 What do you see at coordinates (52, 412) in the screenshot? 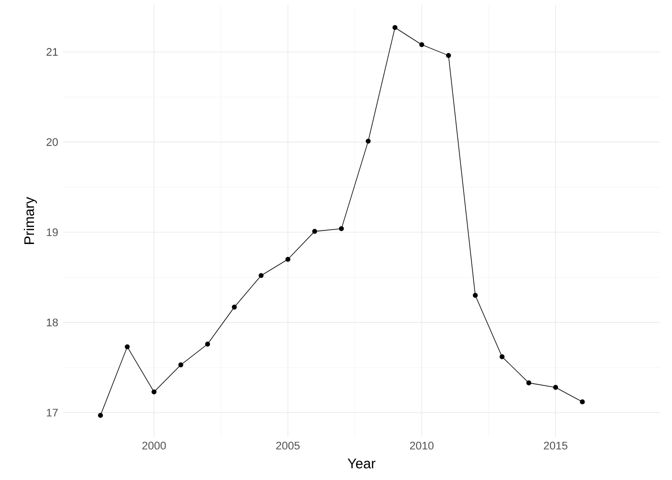
I see `y-tick-label: 17` at bounding box center [52, 412].